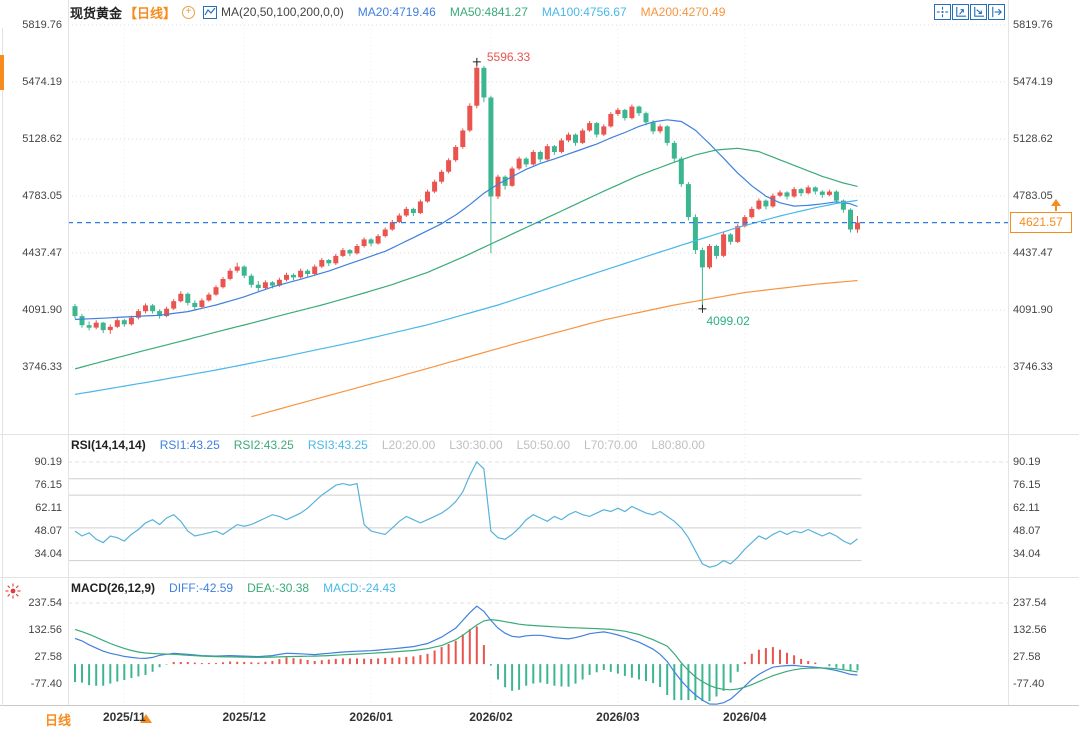 The width and height of the screenshot is (1079, 730). I want to click on period-selector: 日线, so click(58, 720).